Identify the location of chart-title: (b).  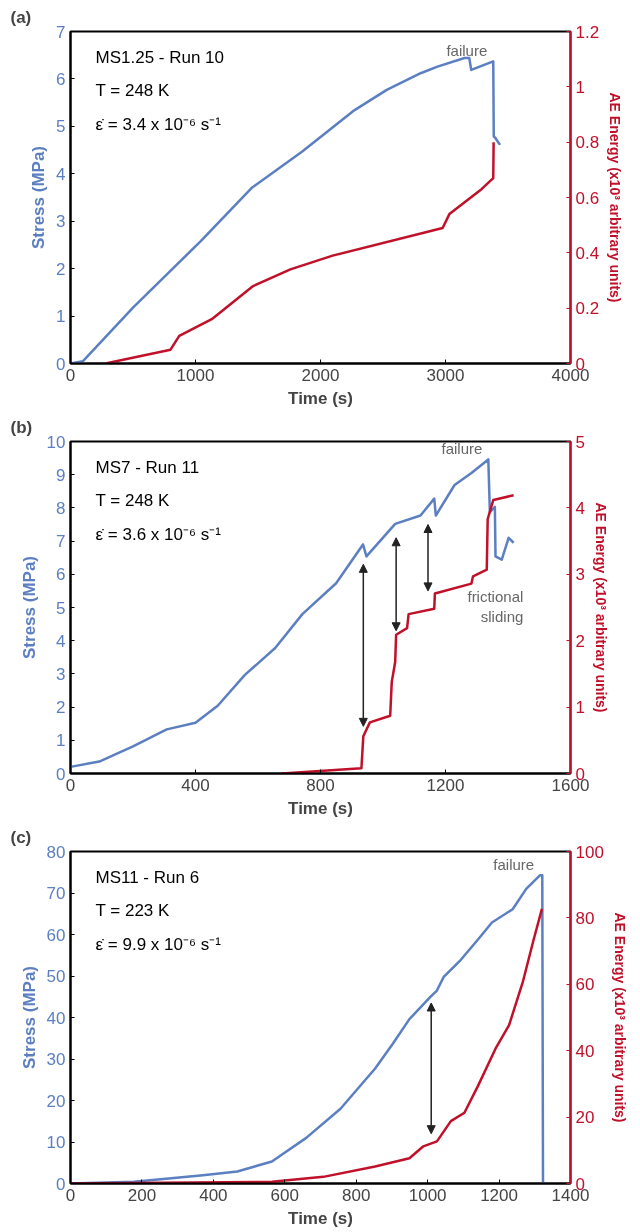
(21, 427).